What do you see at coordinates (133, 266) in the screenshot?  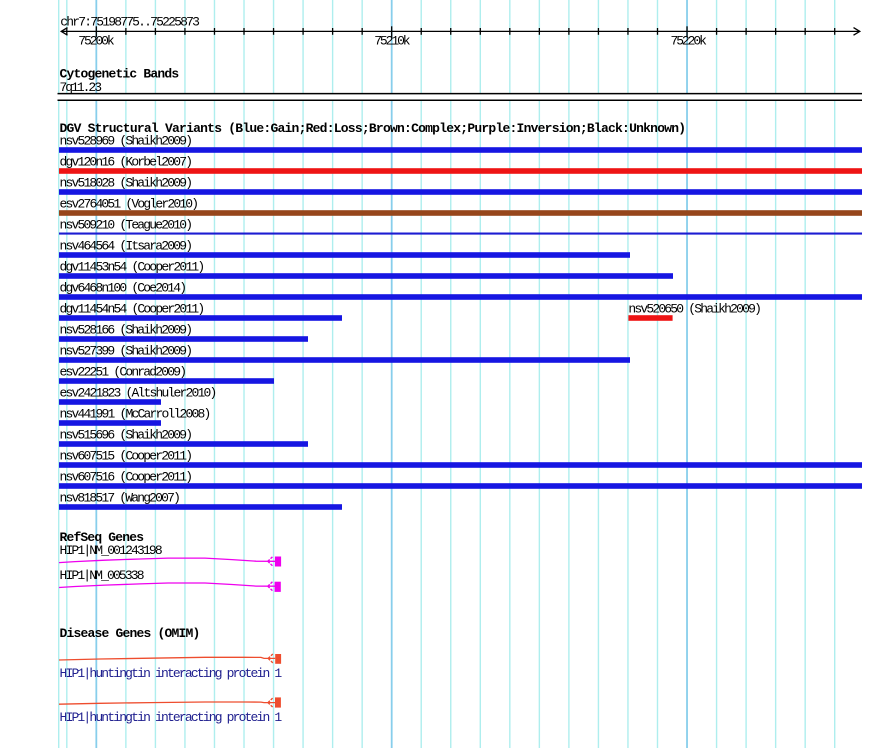 I see `svg-text: dgv11453n54 (Cooper2011)` at bounding box center [133, 266].